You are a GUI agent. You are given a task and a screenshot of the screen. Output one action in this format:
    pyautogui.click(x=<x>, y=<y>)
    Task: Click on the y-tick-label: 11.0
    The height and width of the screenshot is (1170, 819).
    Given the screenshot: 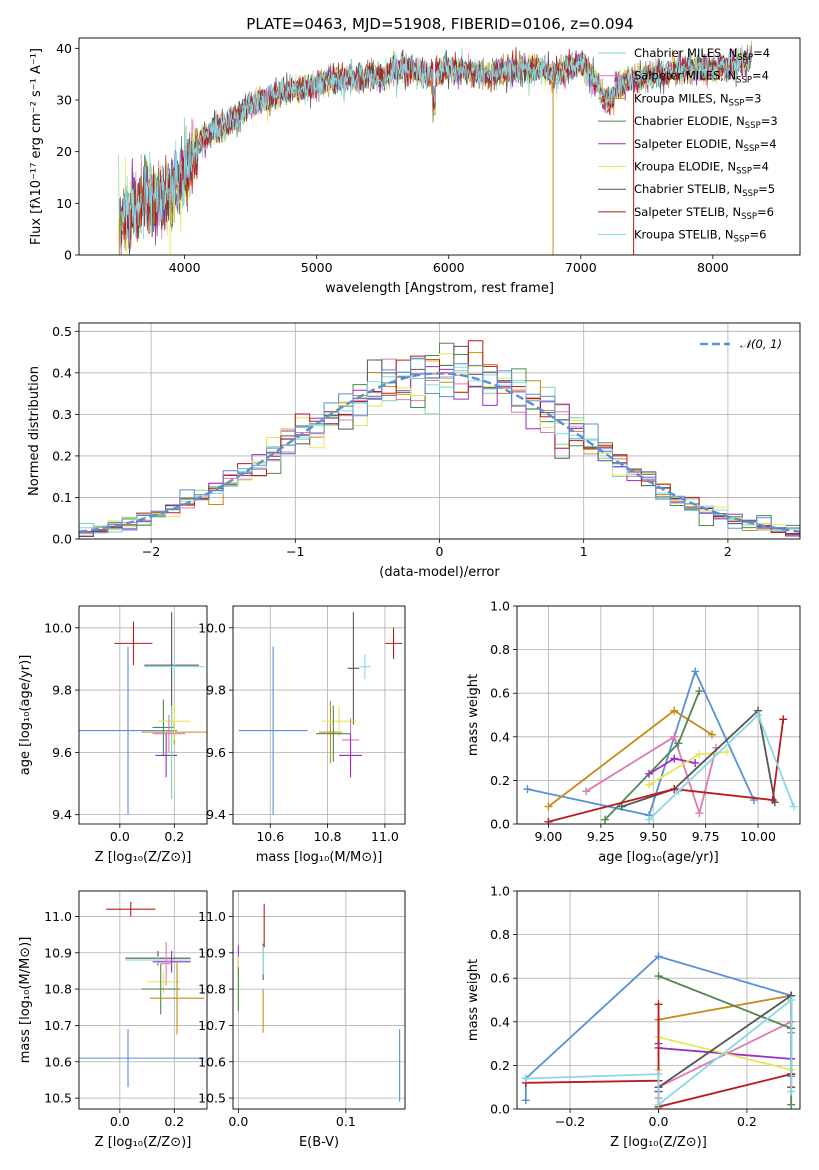 What is the action you would take?
    pyautogui.click(x=58, y=916)
    